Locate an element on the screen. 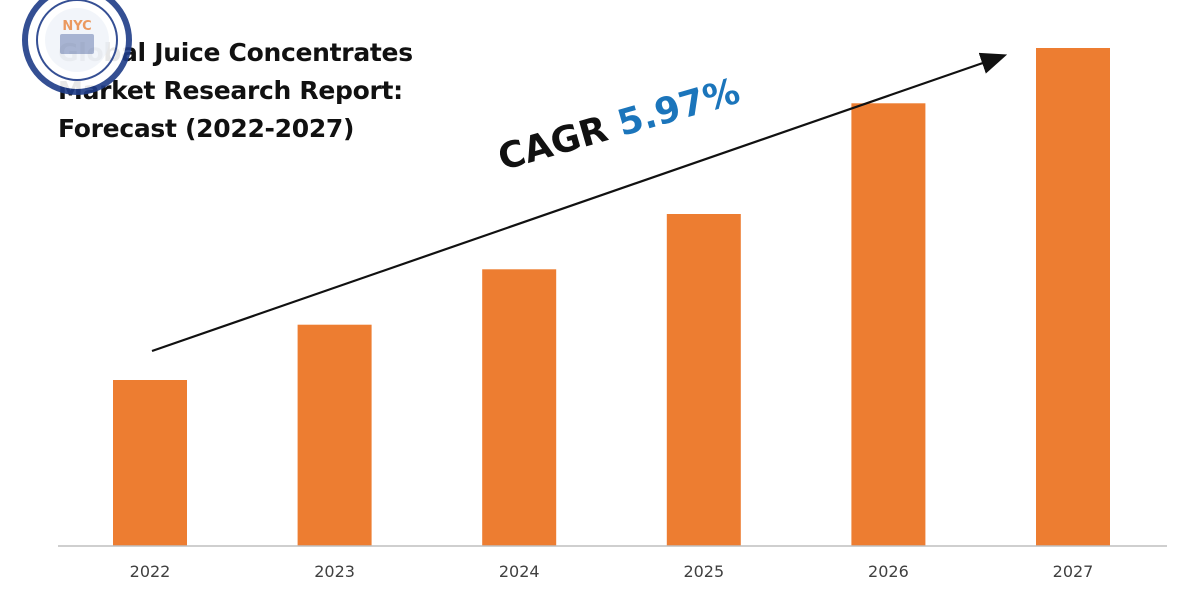  bar-2025 is located at coordinates (703, 380).